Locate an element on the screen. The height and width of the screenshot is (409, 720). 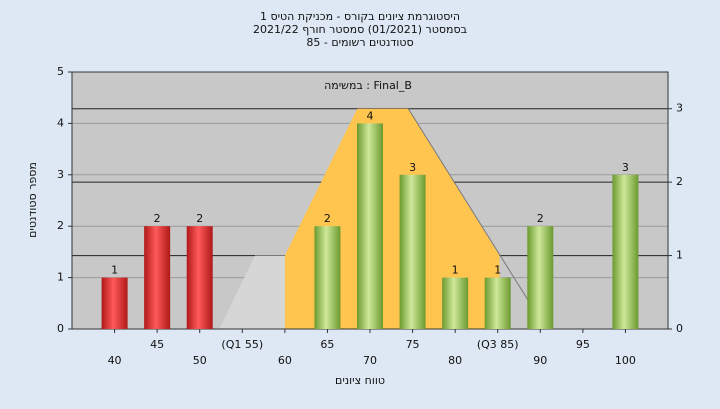
x-tick-label: 90 is located at coordinates (540, 360).